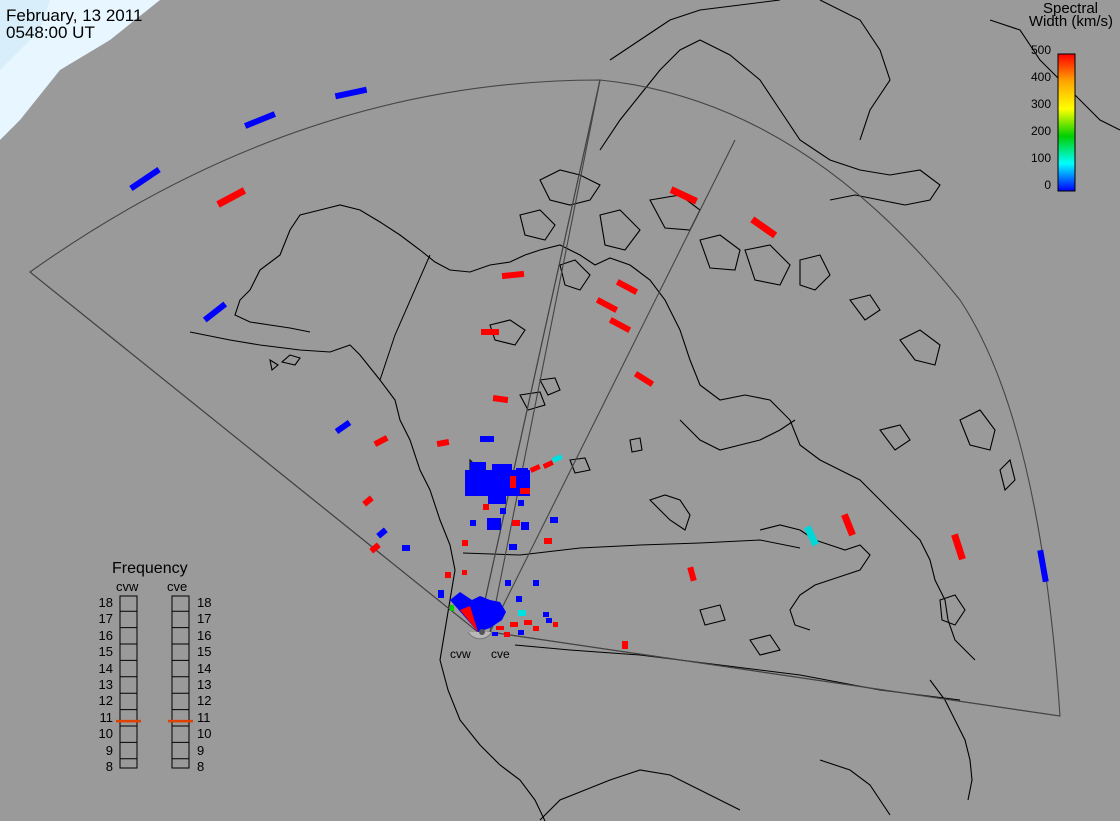  Describe the element at coordinates (1047, 185) in the screenshot. I see `colorbar-tick: 0` at that location.